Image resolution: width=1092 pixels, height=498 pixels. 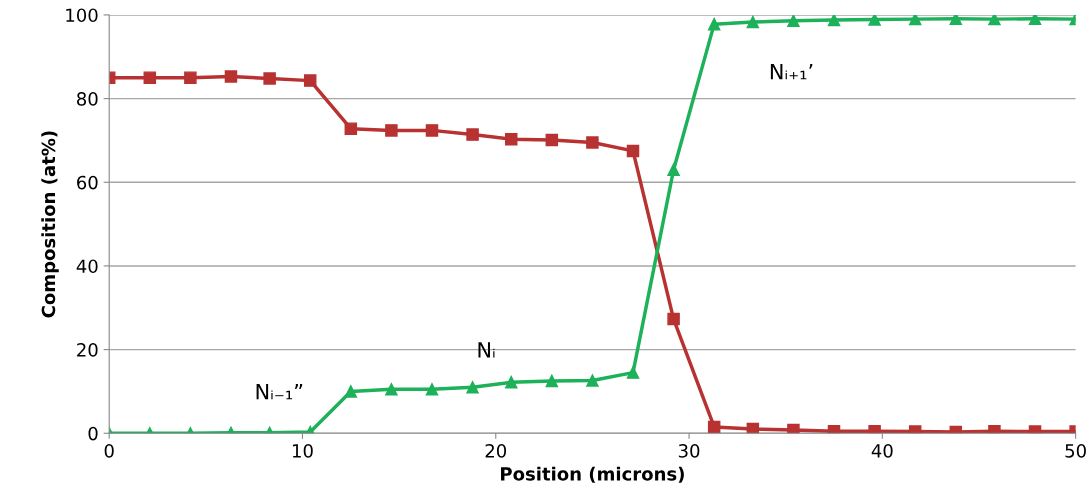 What do you see at coordinates (1075, 451) in the screenshot?
I see `x-tick-label: 50` at bounding box center [1075, 451].